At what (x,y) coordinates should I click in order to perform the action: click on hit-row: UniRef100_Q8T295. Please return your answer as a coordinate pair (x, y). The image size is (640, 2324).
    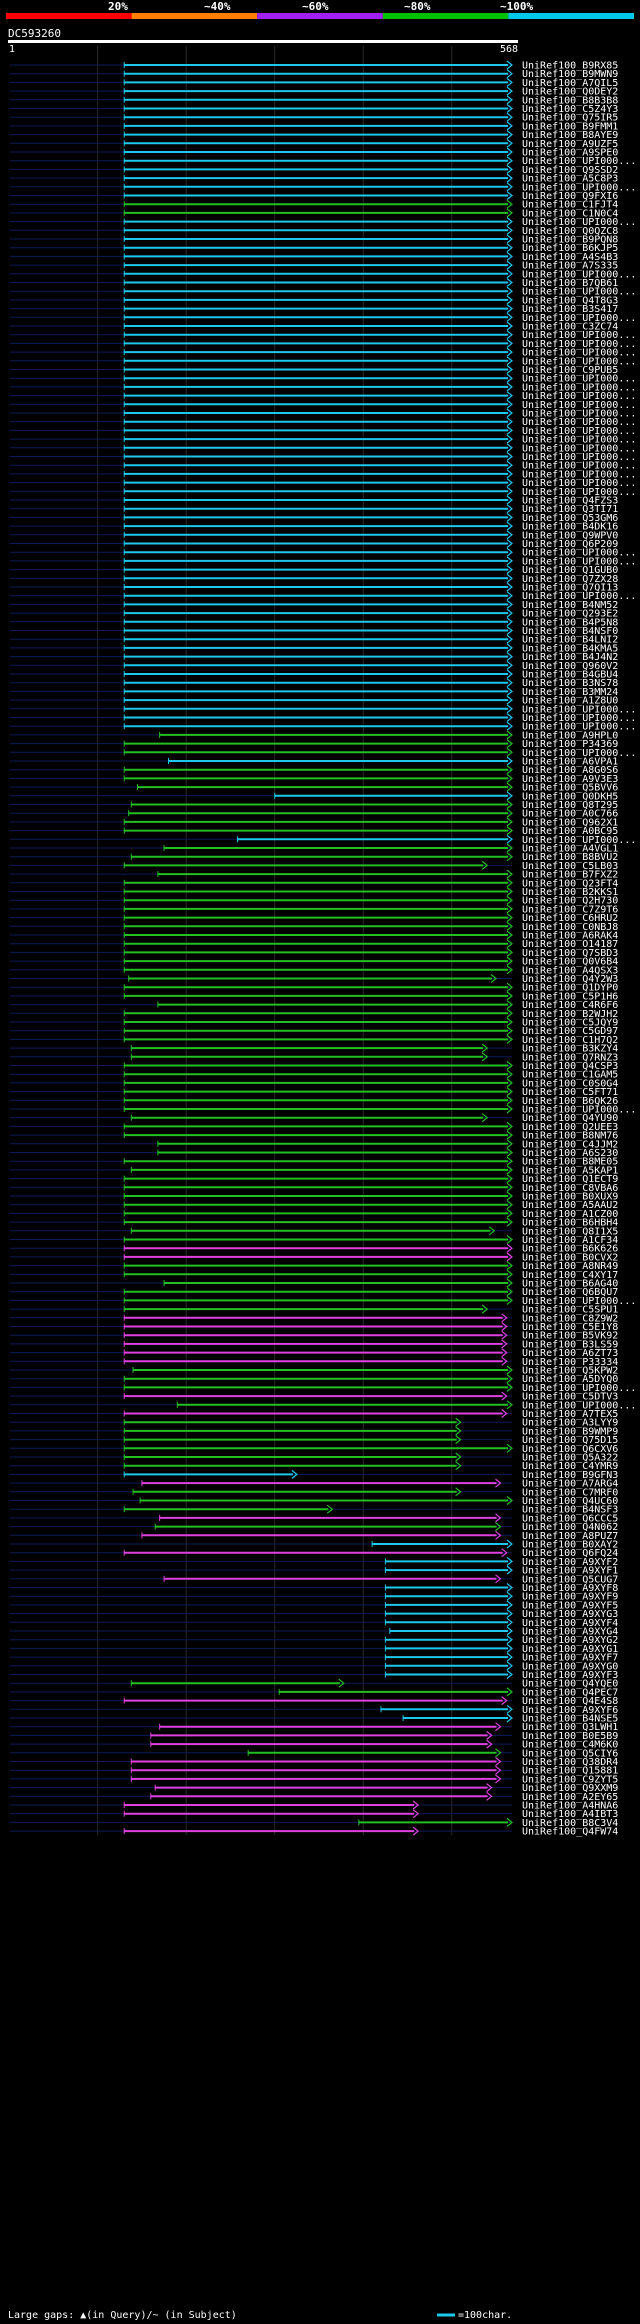
    Looking at the image, I should click on (314, 805).